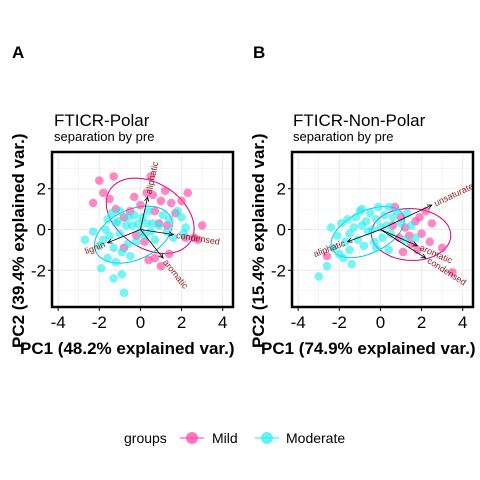 The width and height of the screenshot is (480, 480). What do you see at coordinates (278, 270) in the screenshot?
I see `panel-b-ytick-label: -2` at bounding box center [278, 270].